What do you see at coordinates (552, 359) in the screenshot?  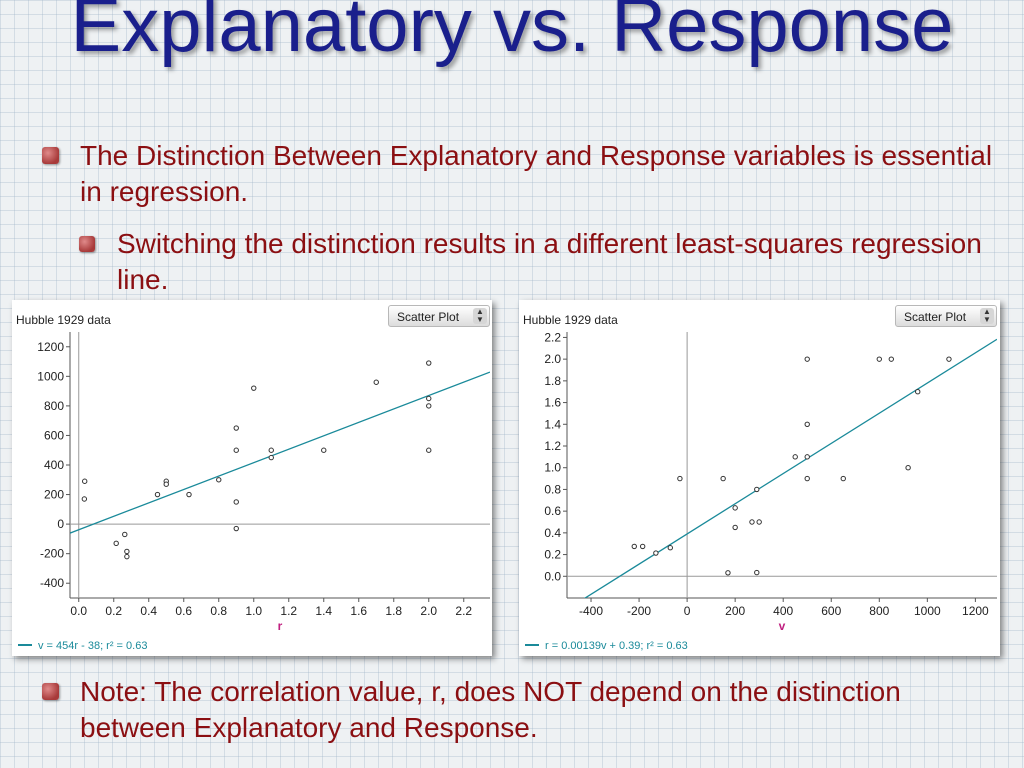 I see `y-tick-label: 2.0` at bounding box center [552, 359].